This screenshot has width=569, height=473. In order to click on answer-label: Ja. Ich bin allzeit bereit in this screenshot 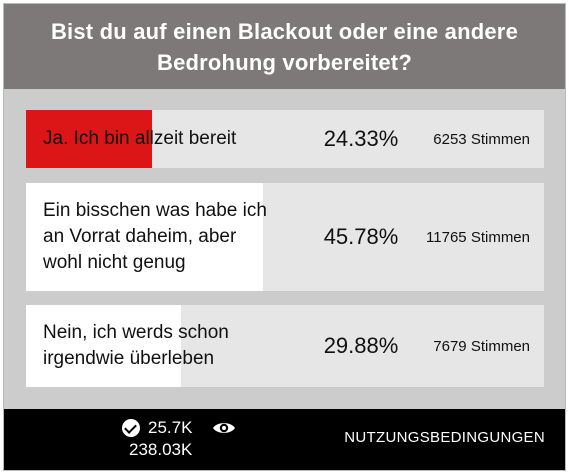, I will do `click(139, 139)`.